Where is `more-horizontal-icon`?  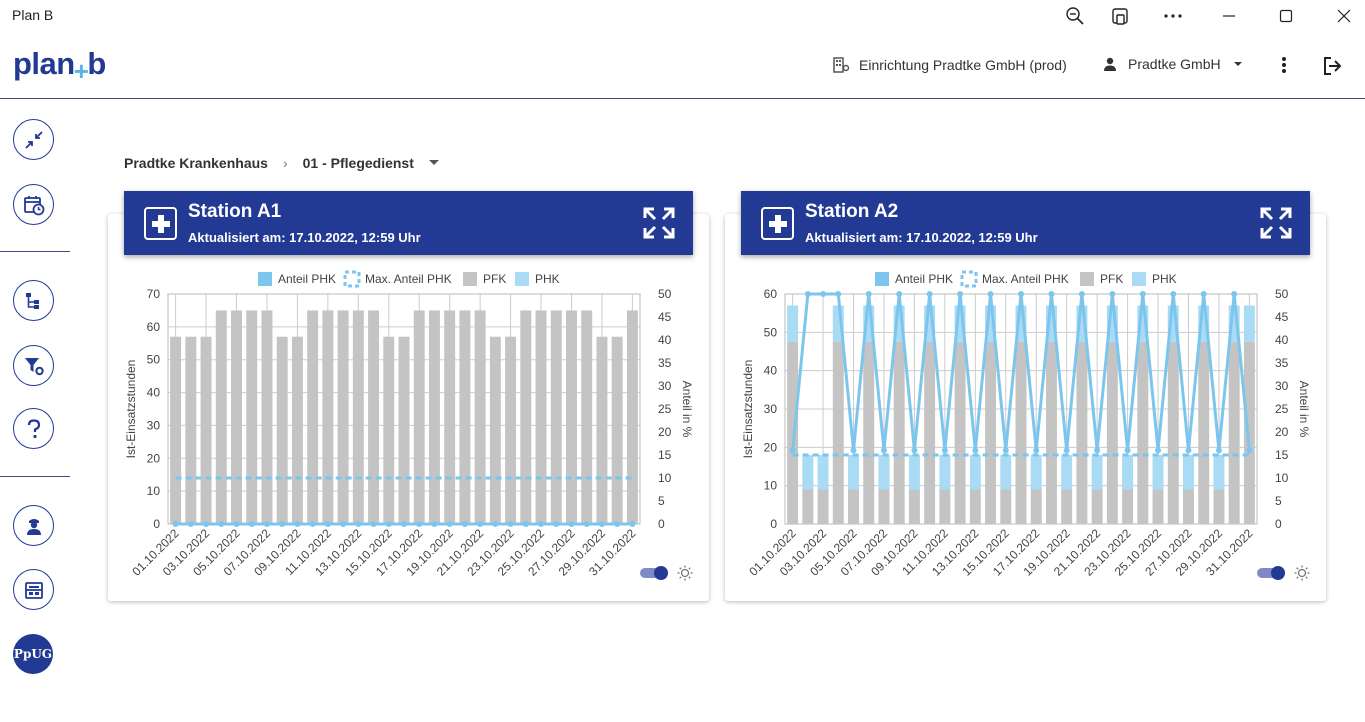
more-horizontal-icon is located at coordinates (1173, 16).